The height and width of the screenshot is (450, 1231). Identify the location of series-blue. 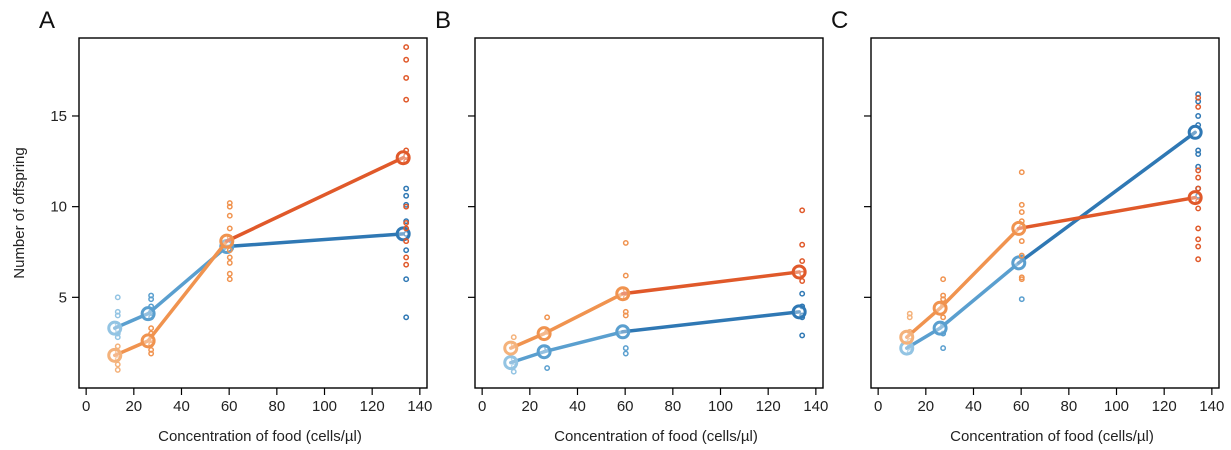
(655, 332).